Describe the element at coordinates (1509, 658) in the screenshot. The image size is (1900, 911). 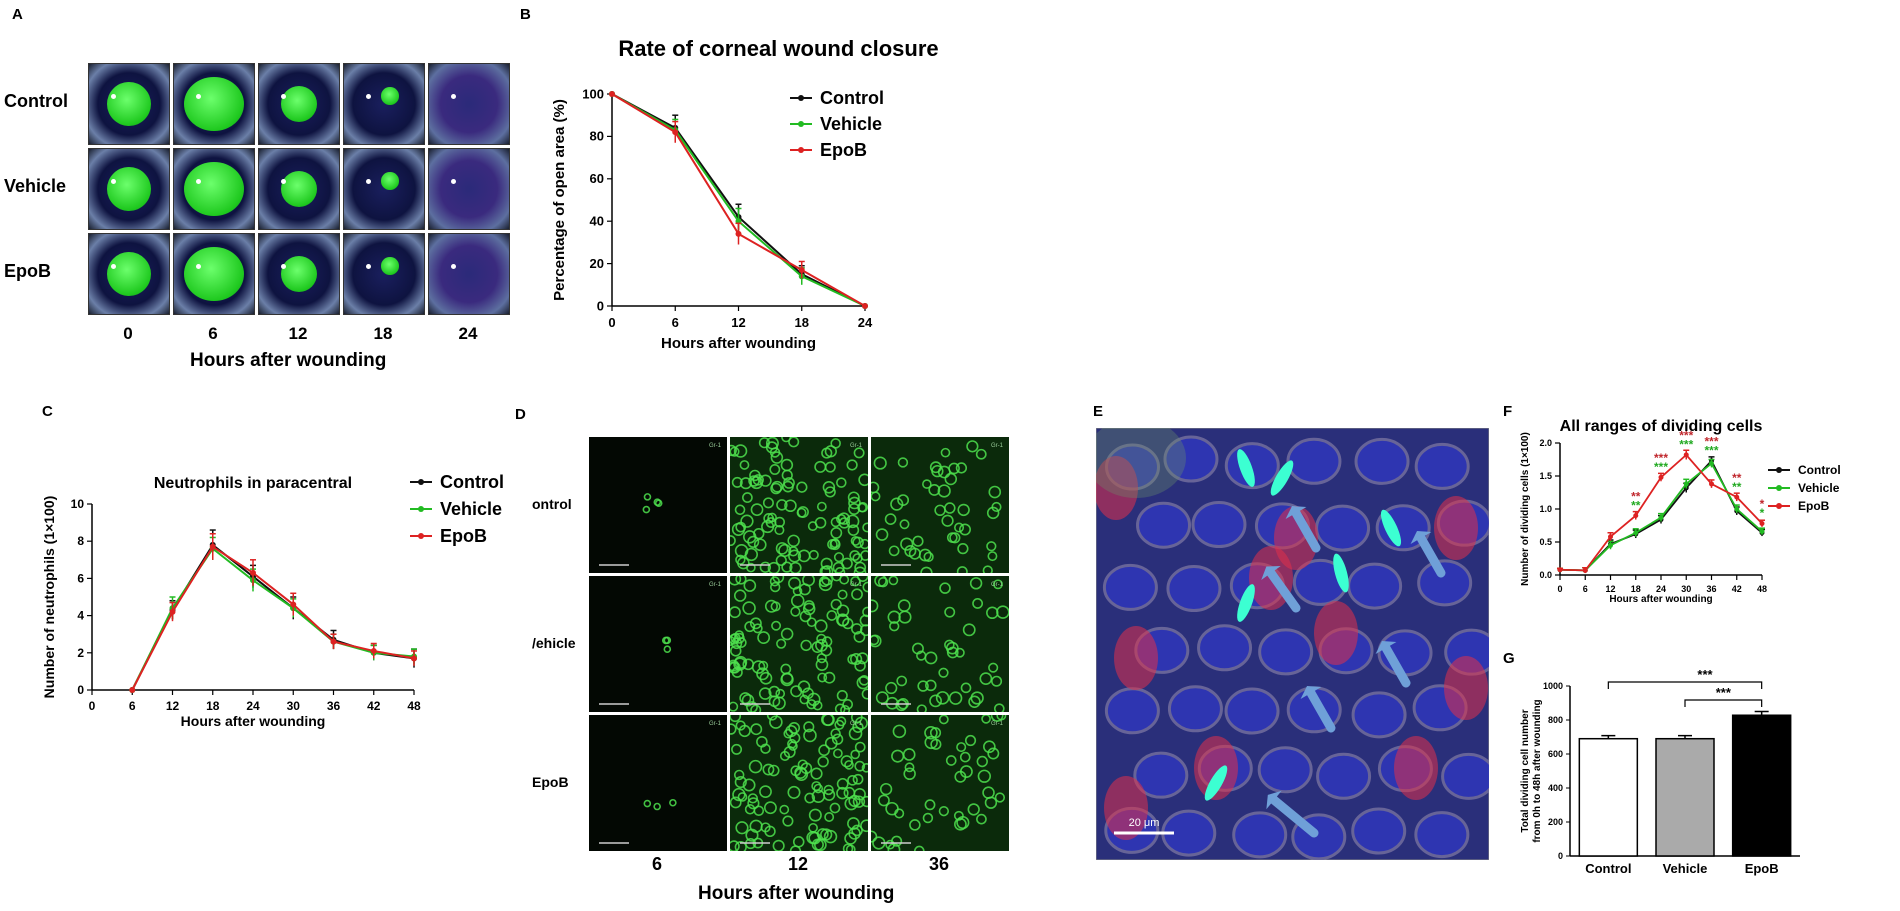
I see `panel-letter-g: G` at that location.